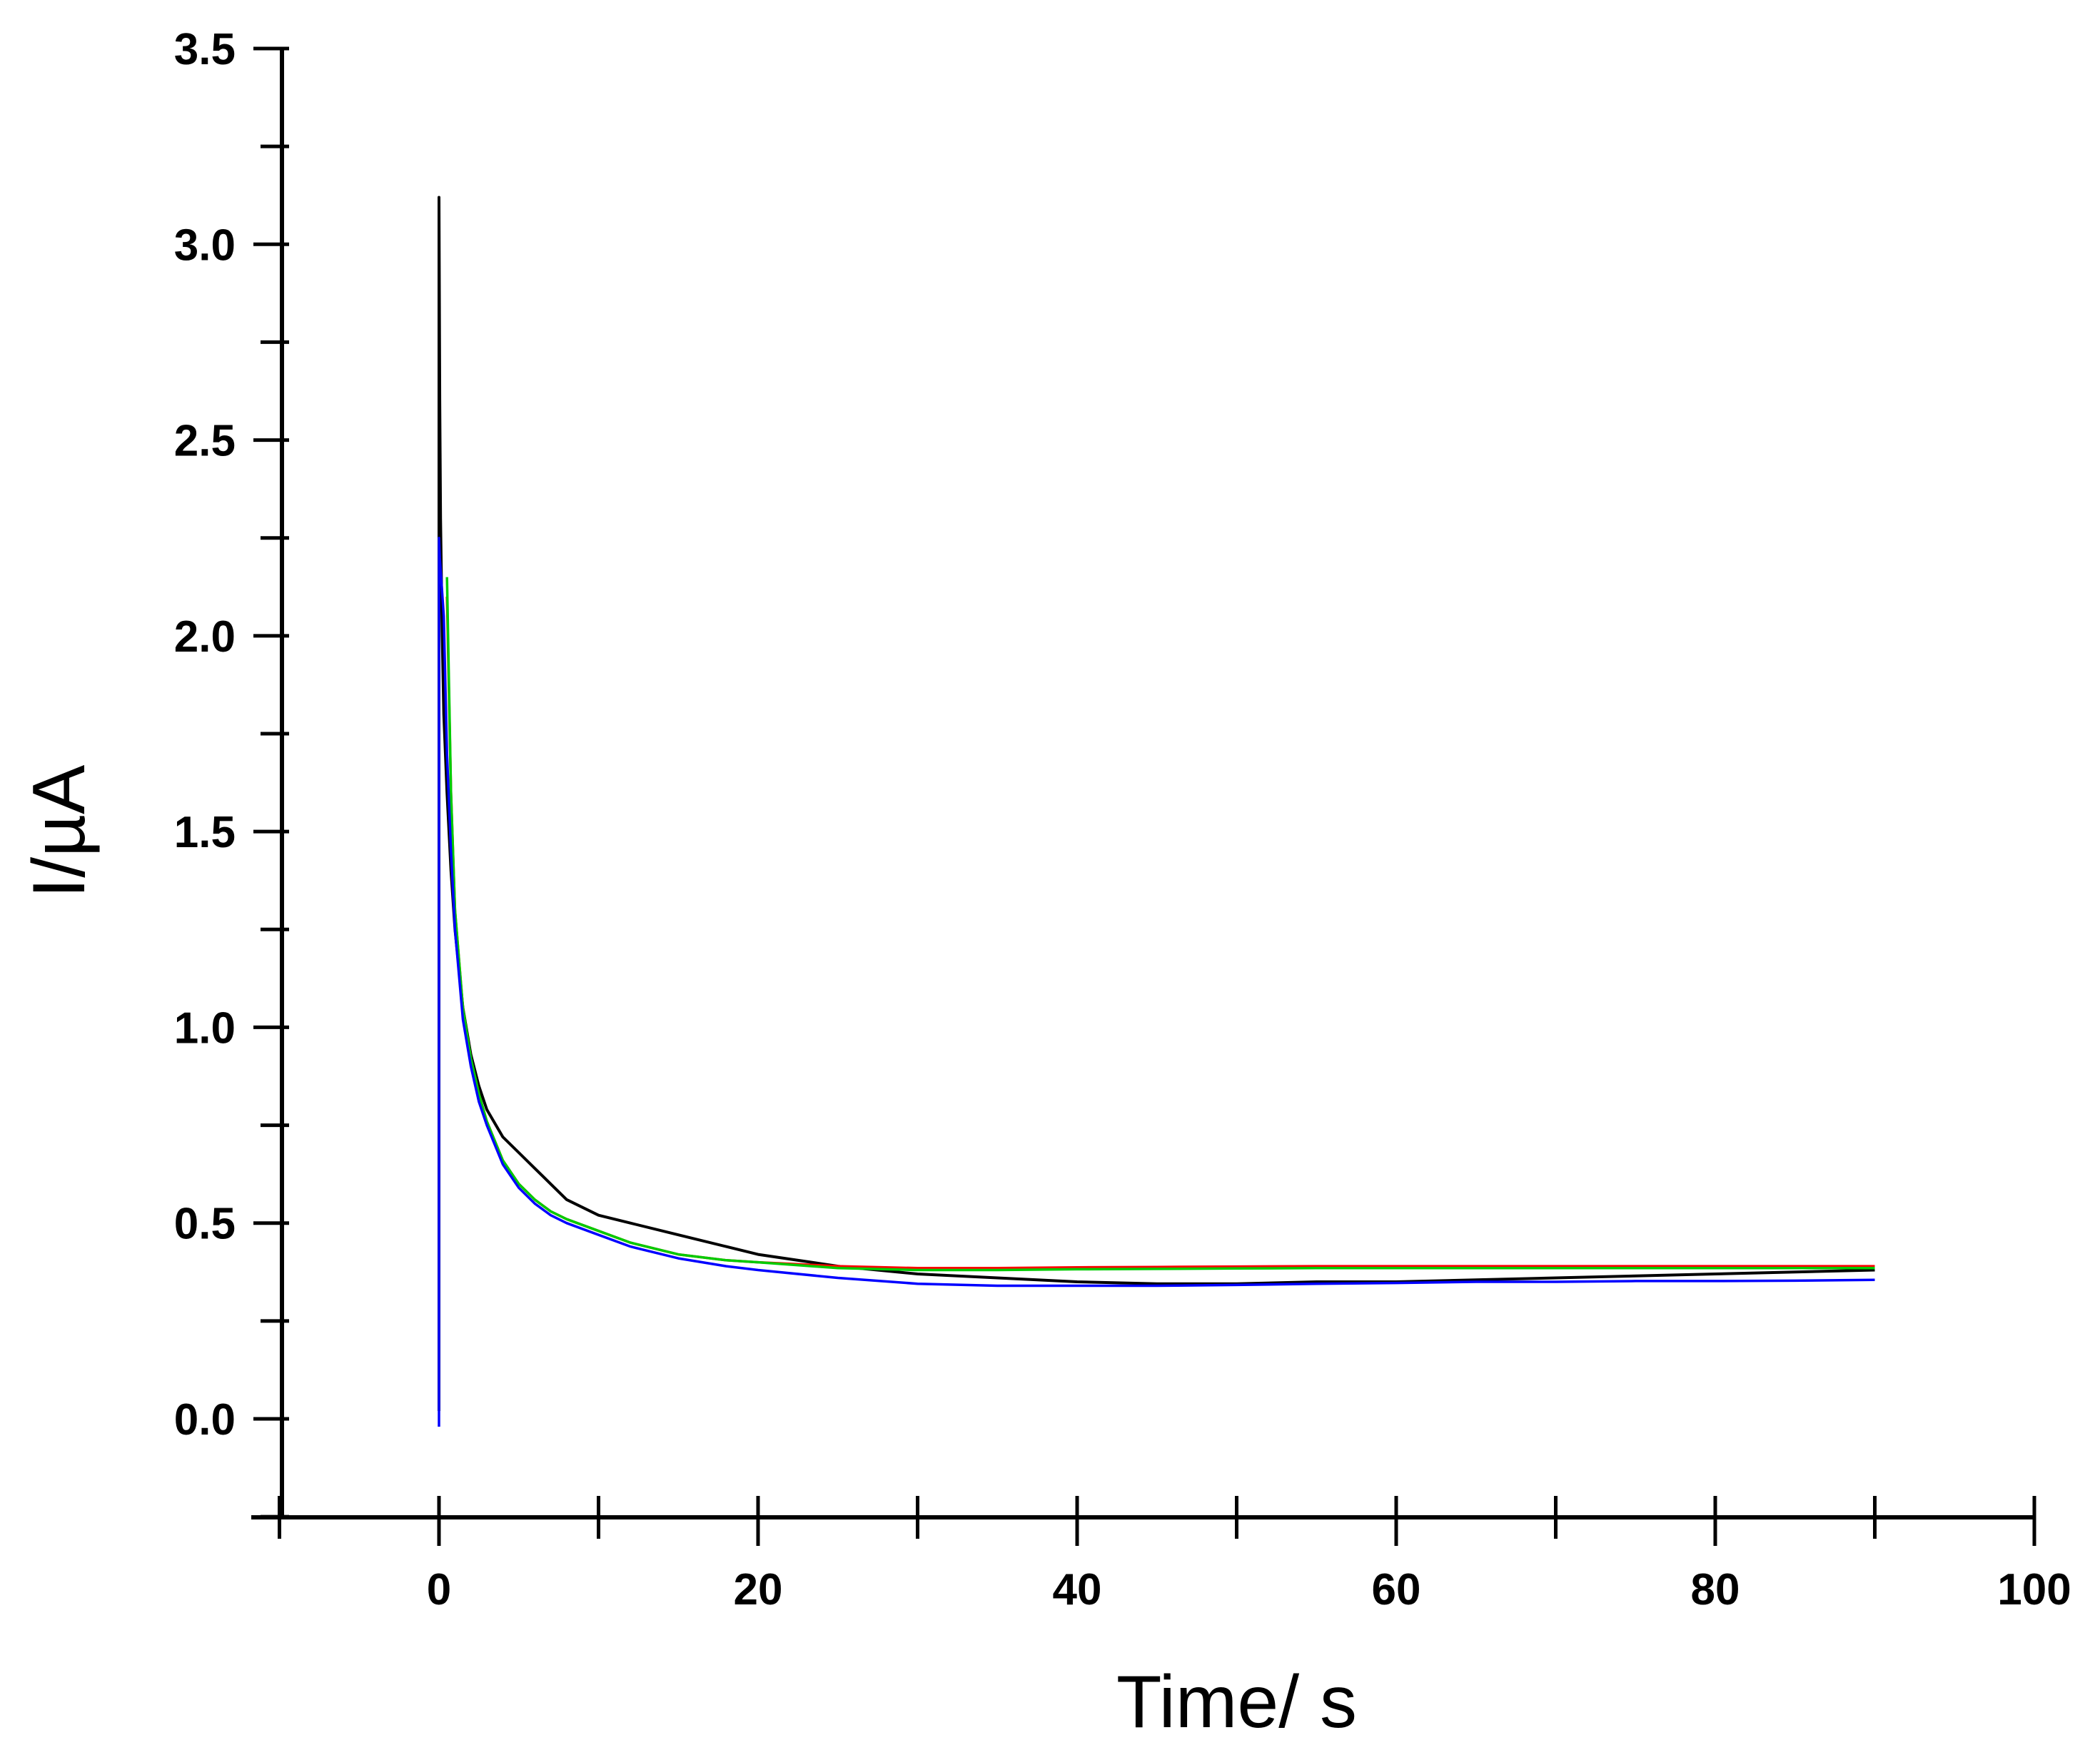 The height and width of the screenshot is (1755, 2100). I want to click on x-tick-label: 40, so click(1078, 1589).